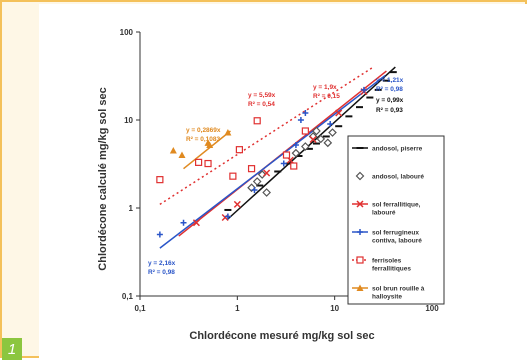 This screenshot has height=360, width=527. Describe the element at coordinates (140, 308) in the screenshot. I see `x-tick-label: 0,1` at that location.